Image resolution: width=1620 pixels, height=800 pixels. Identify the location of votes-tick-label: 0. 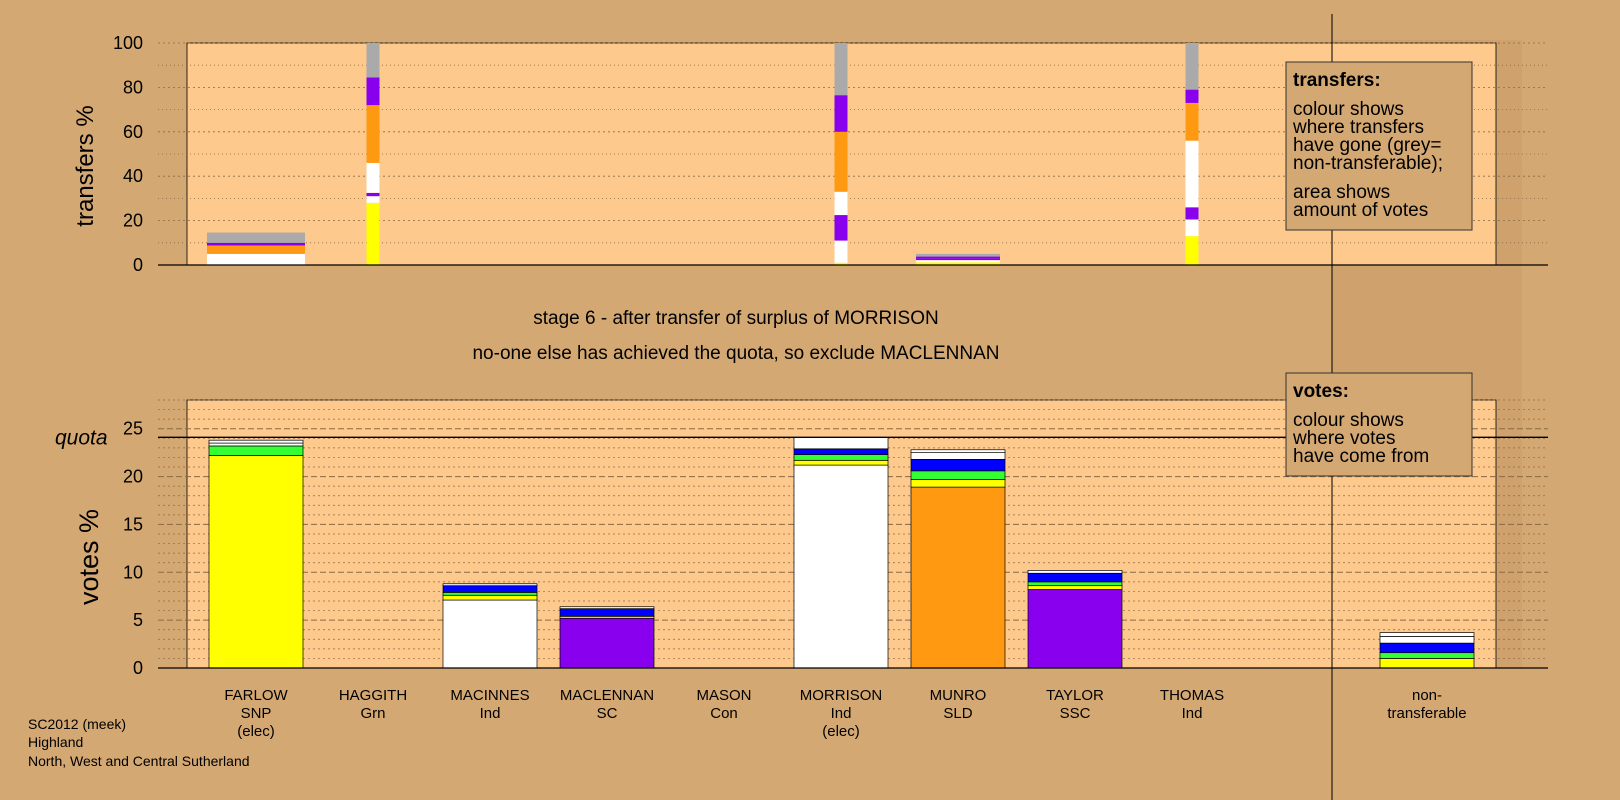
(138, 668).